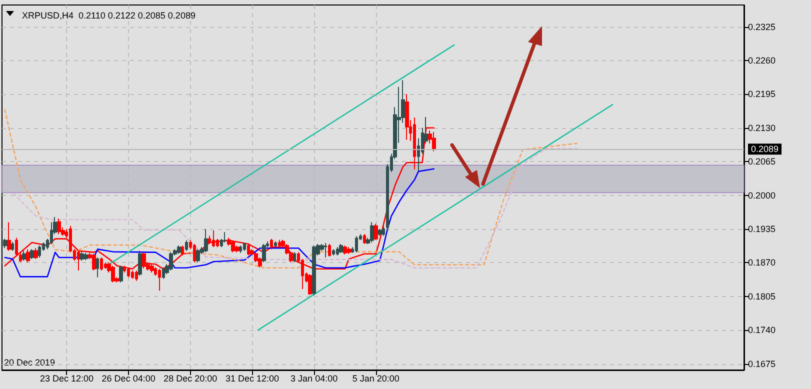 The image size is (811, 389). I want to click on y-tick-label: 0.1675, so click(762, 363).